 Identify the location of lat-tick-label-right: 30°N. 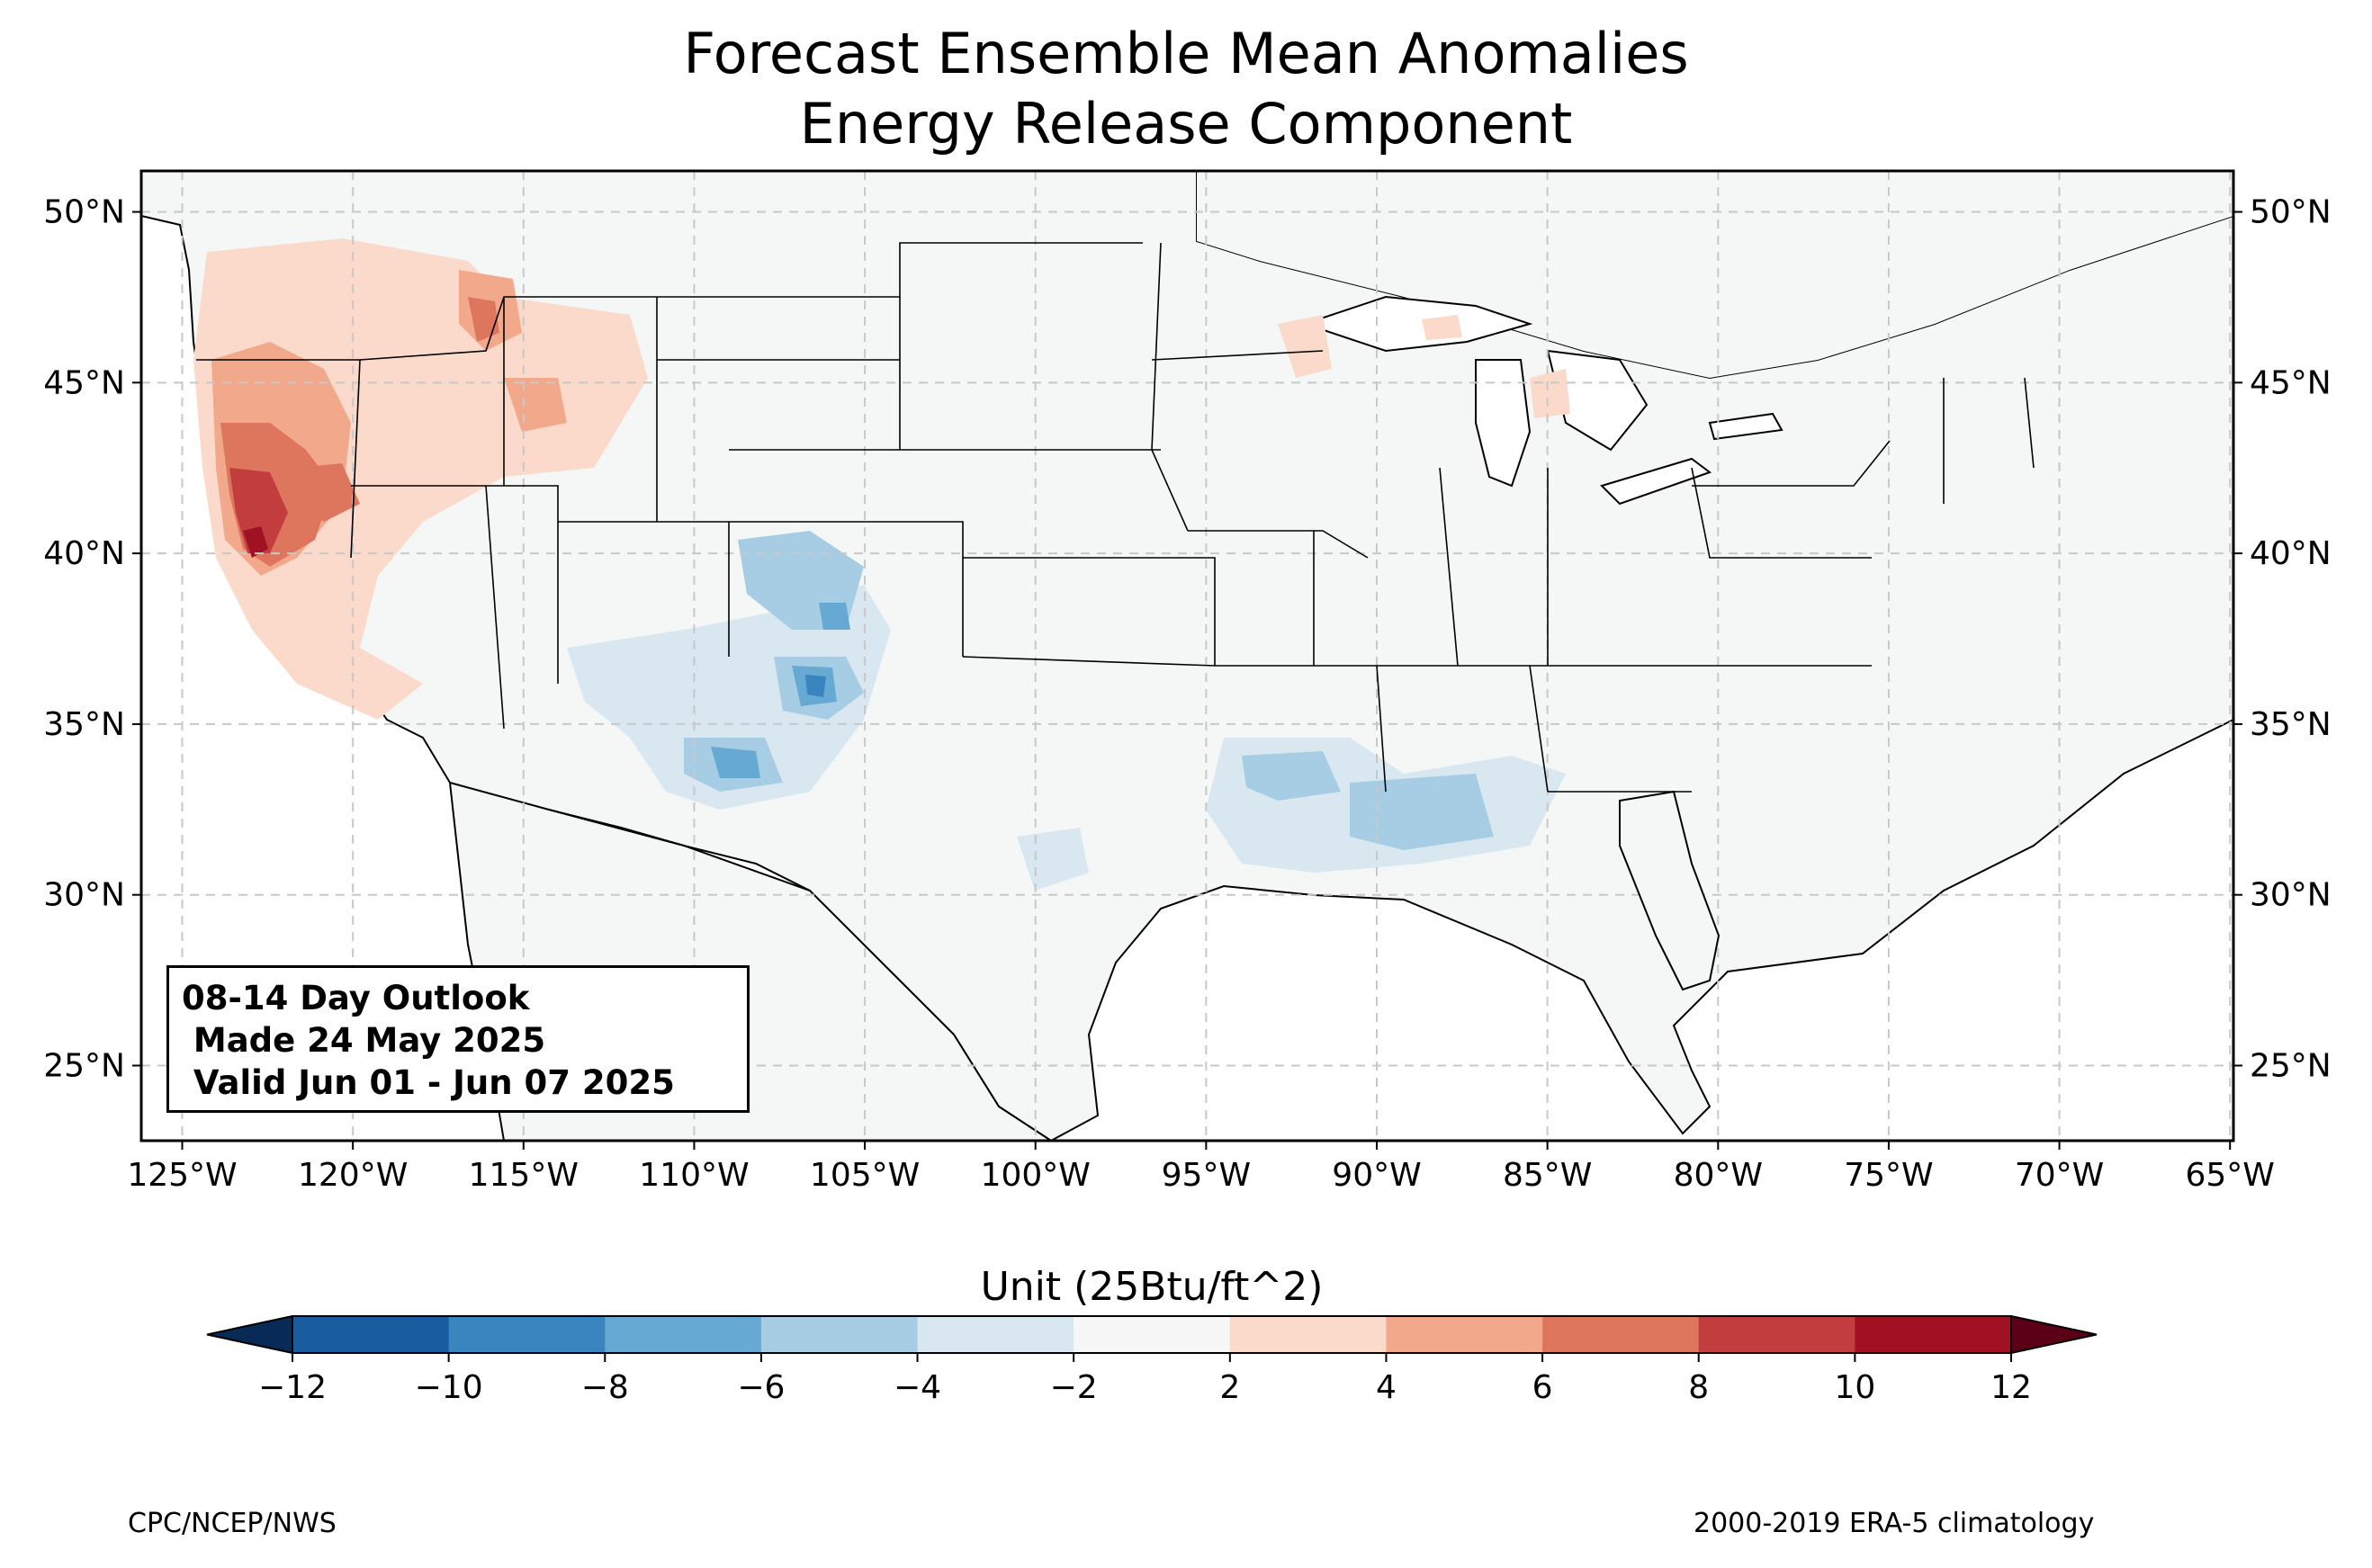
(2291, 895).